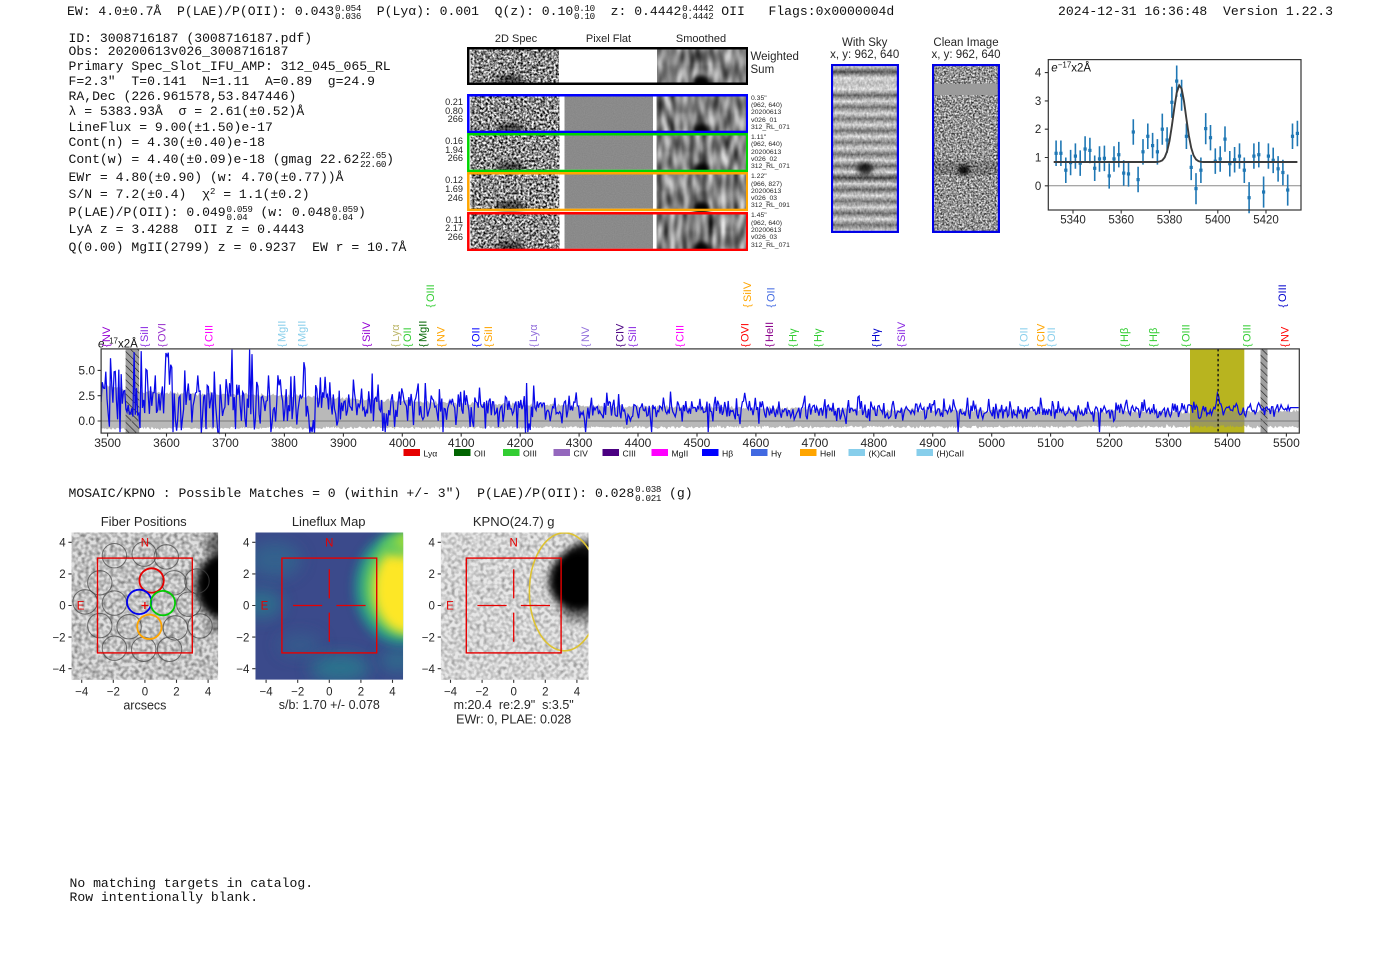 The image size is (1400, 953). I want to click on svg-text: (K)CaII, so click(882, 454).